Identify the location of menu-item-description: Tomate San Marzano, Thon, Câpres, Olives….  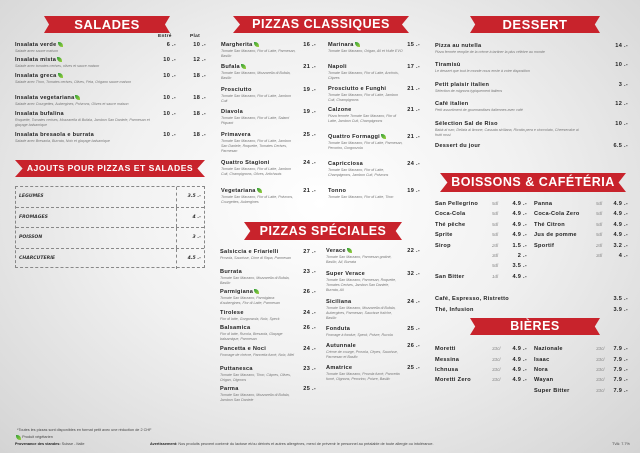
(255, 377).